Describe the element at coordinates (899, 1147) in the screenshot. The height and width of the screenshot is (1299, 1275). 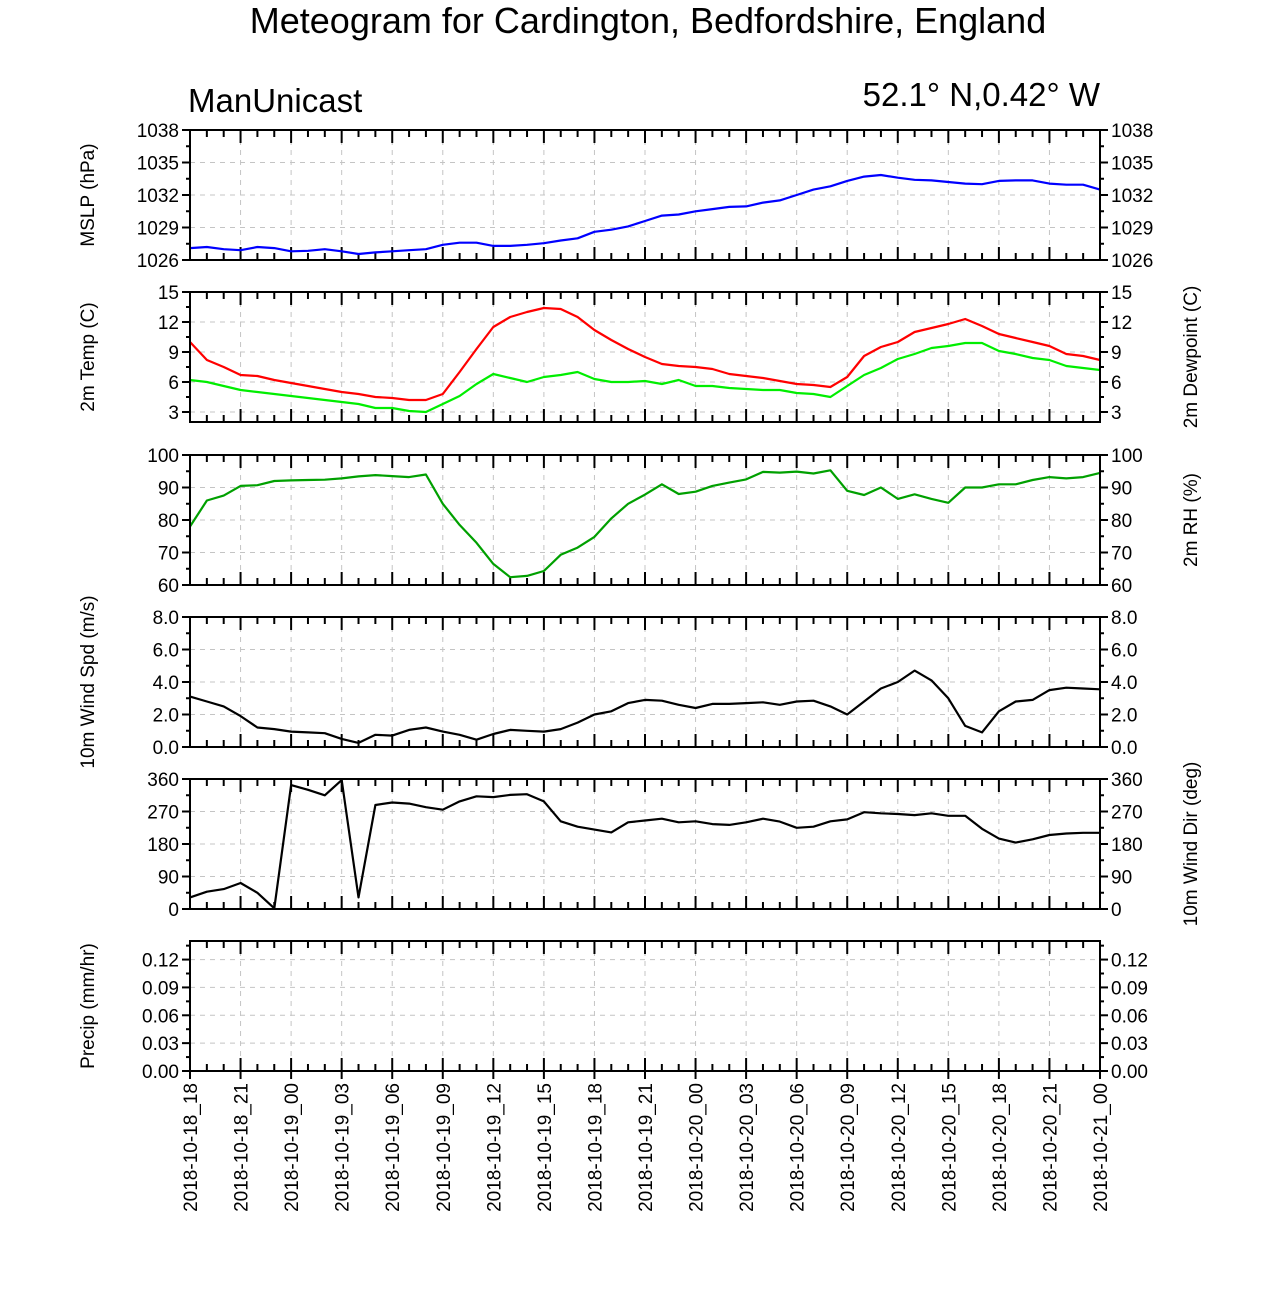
I see `x-tick-label: 2018-10-20_12` at that location.